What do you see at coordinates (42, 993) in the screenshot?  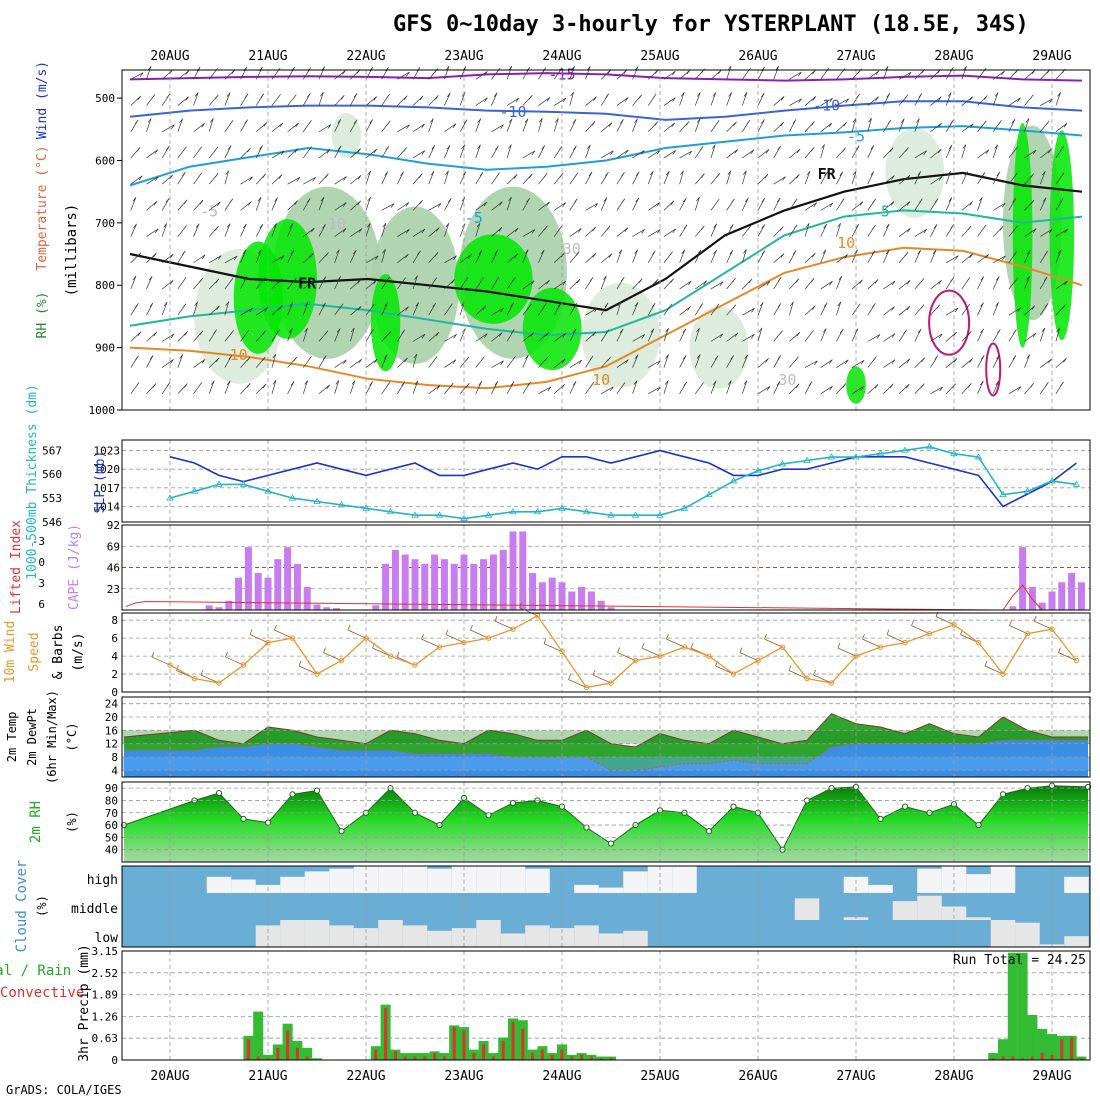 I see `precip-legend-label: Convective` at bounding box center [42, 993].